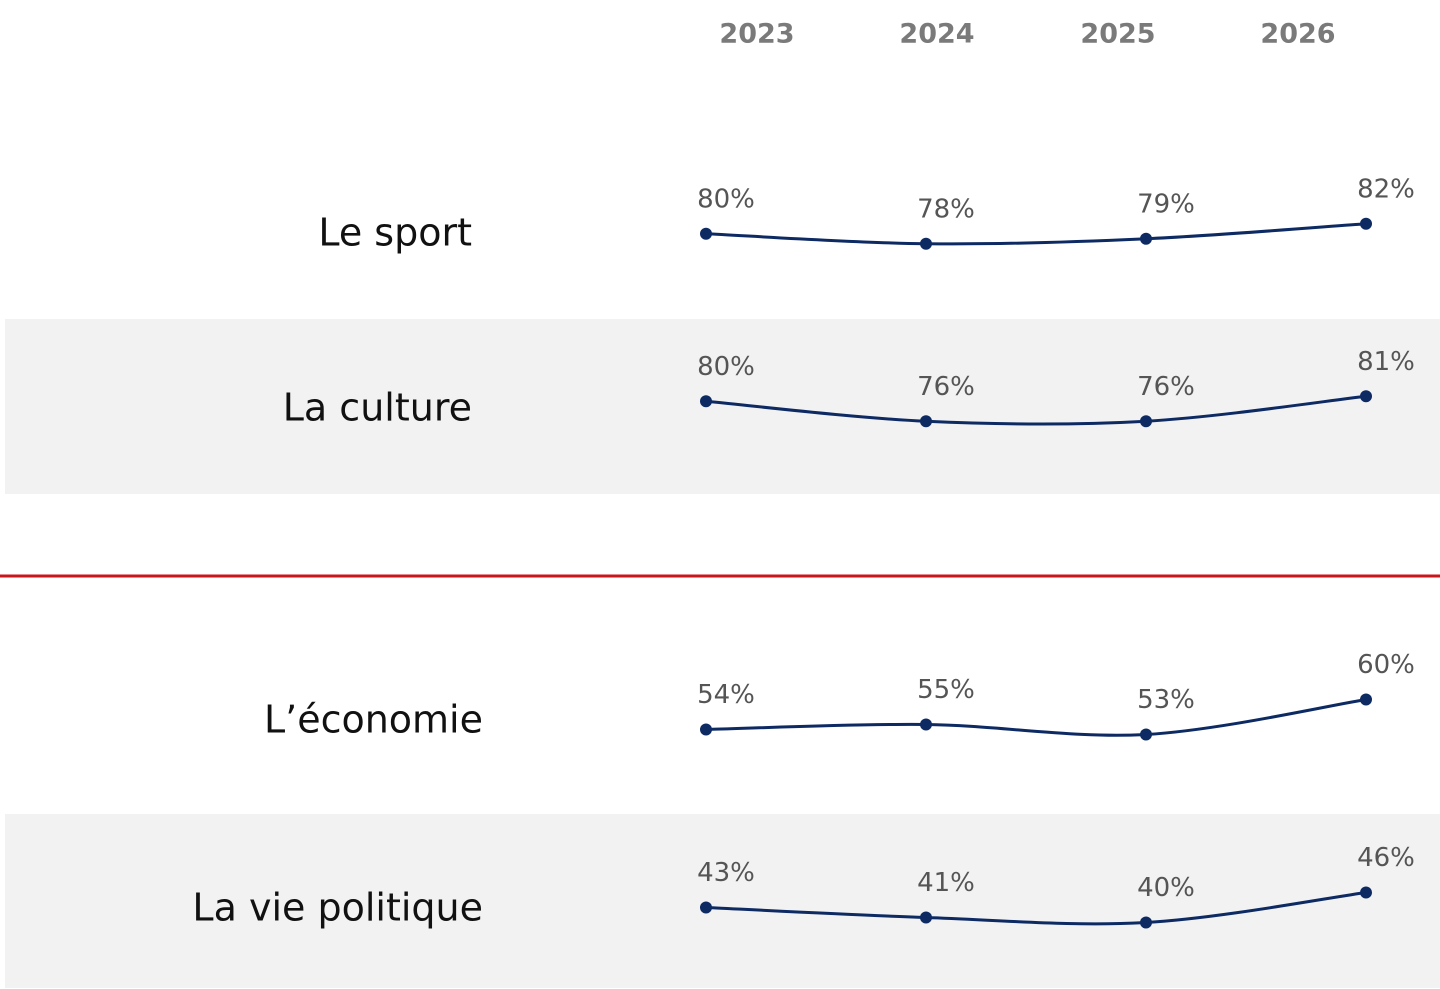 This screenshot has height=989, width=1440. I want to click on value-label: 82%, so click(1386, 189).